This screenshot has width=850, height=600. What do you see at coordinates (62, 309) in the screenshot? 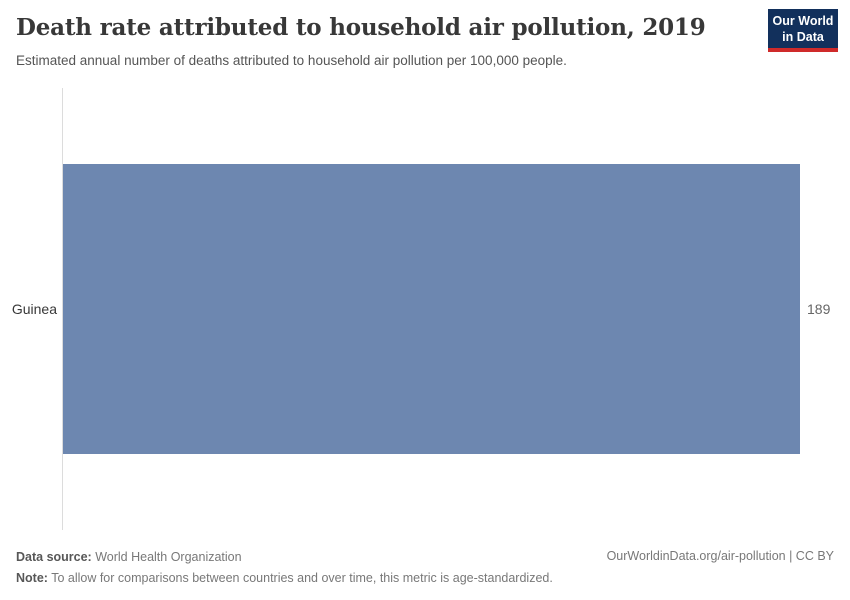
I see `y-axis-line` at bounding box center [62, 309].